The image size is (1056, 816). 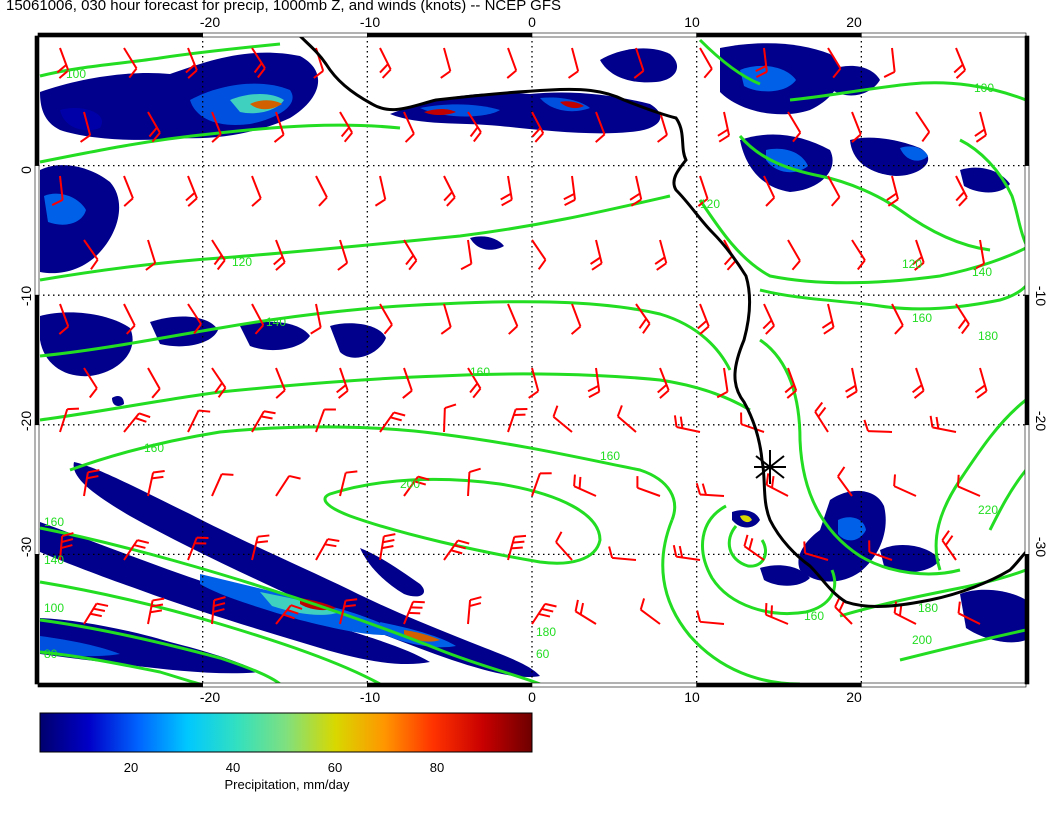 I want to click on colorbar-label: Precipitation, mm/day, so click(x=287, y=784).